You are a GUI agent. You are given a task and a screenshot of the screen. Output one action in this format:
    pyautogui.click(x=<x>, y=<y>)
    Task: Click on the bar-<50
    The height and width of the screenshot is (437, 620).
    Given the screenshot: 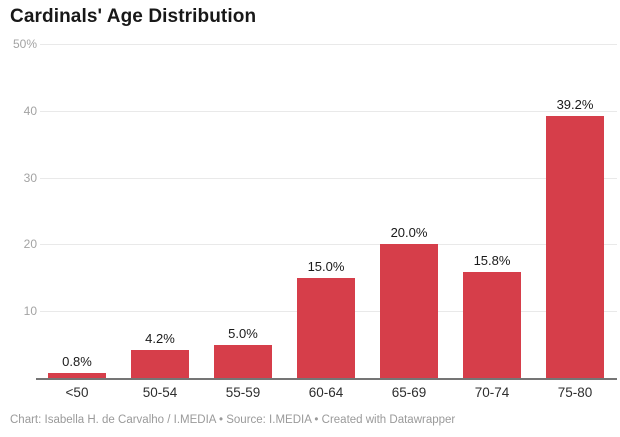 What is the action you would take?
    pyautogui.click(x=77, y=375)
    